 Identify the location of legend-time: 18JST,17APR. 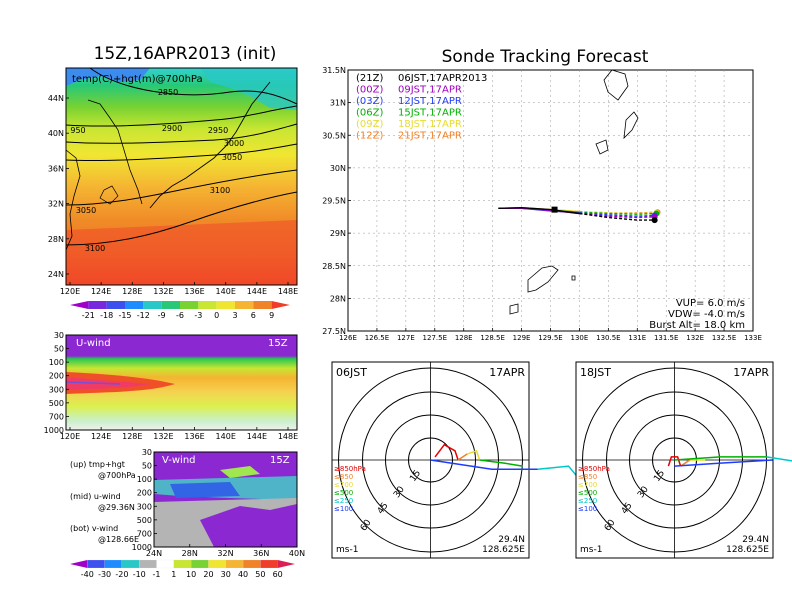
(430, 124).